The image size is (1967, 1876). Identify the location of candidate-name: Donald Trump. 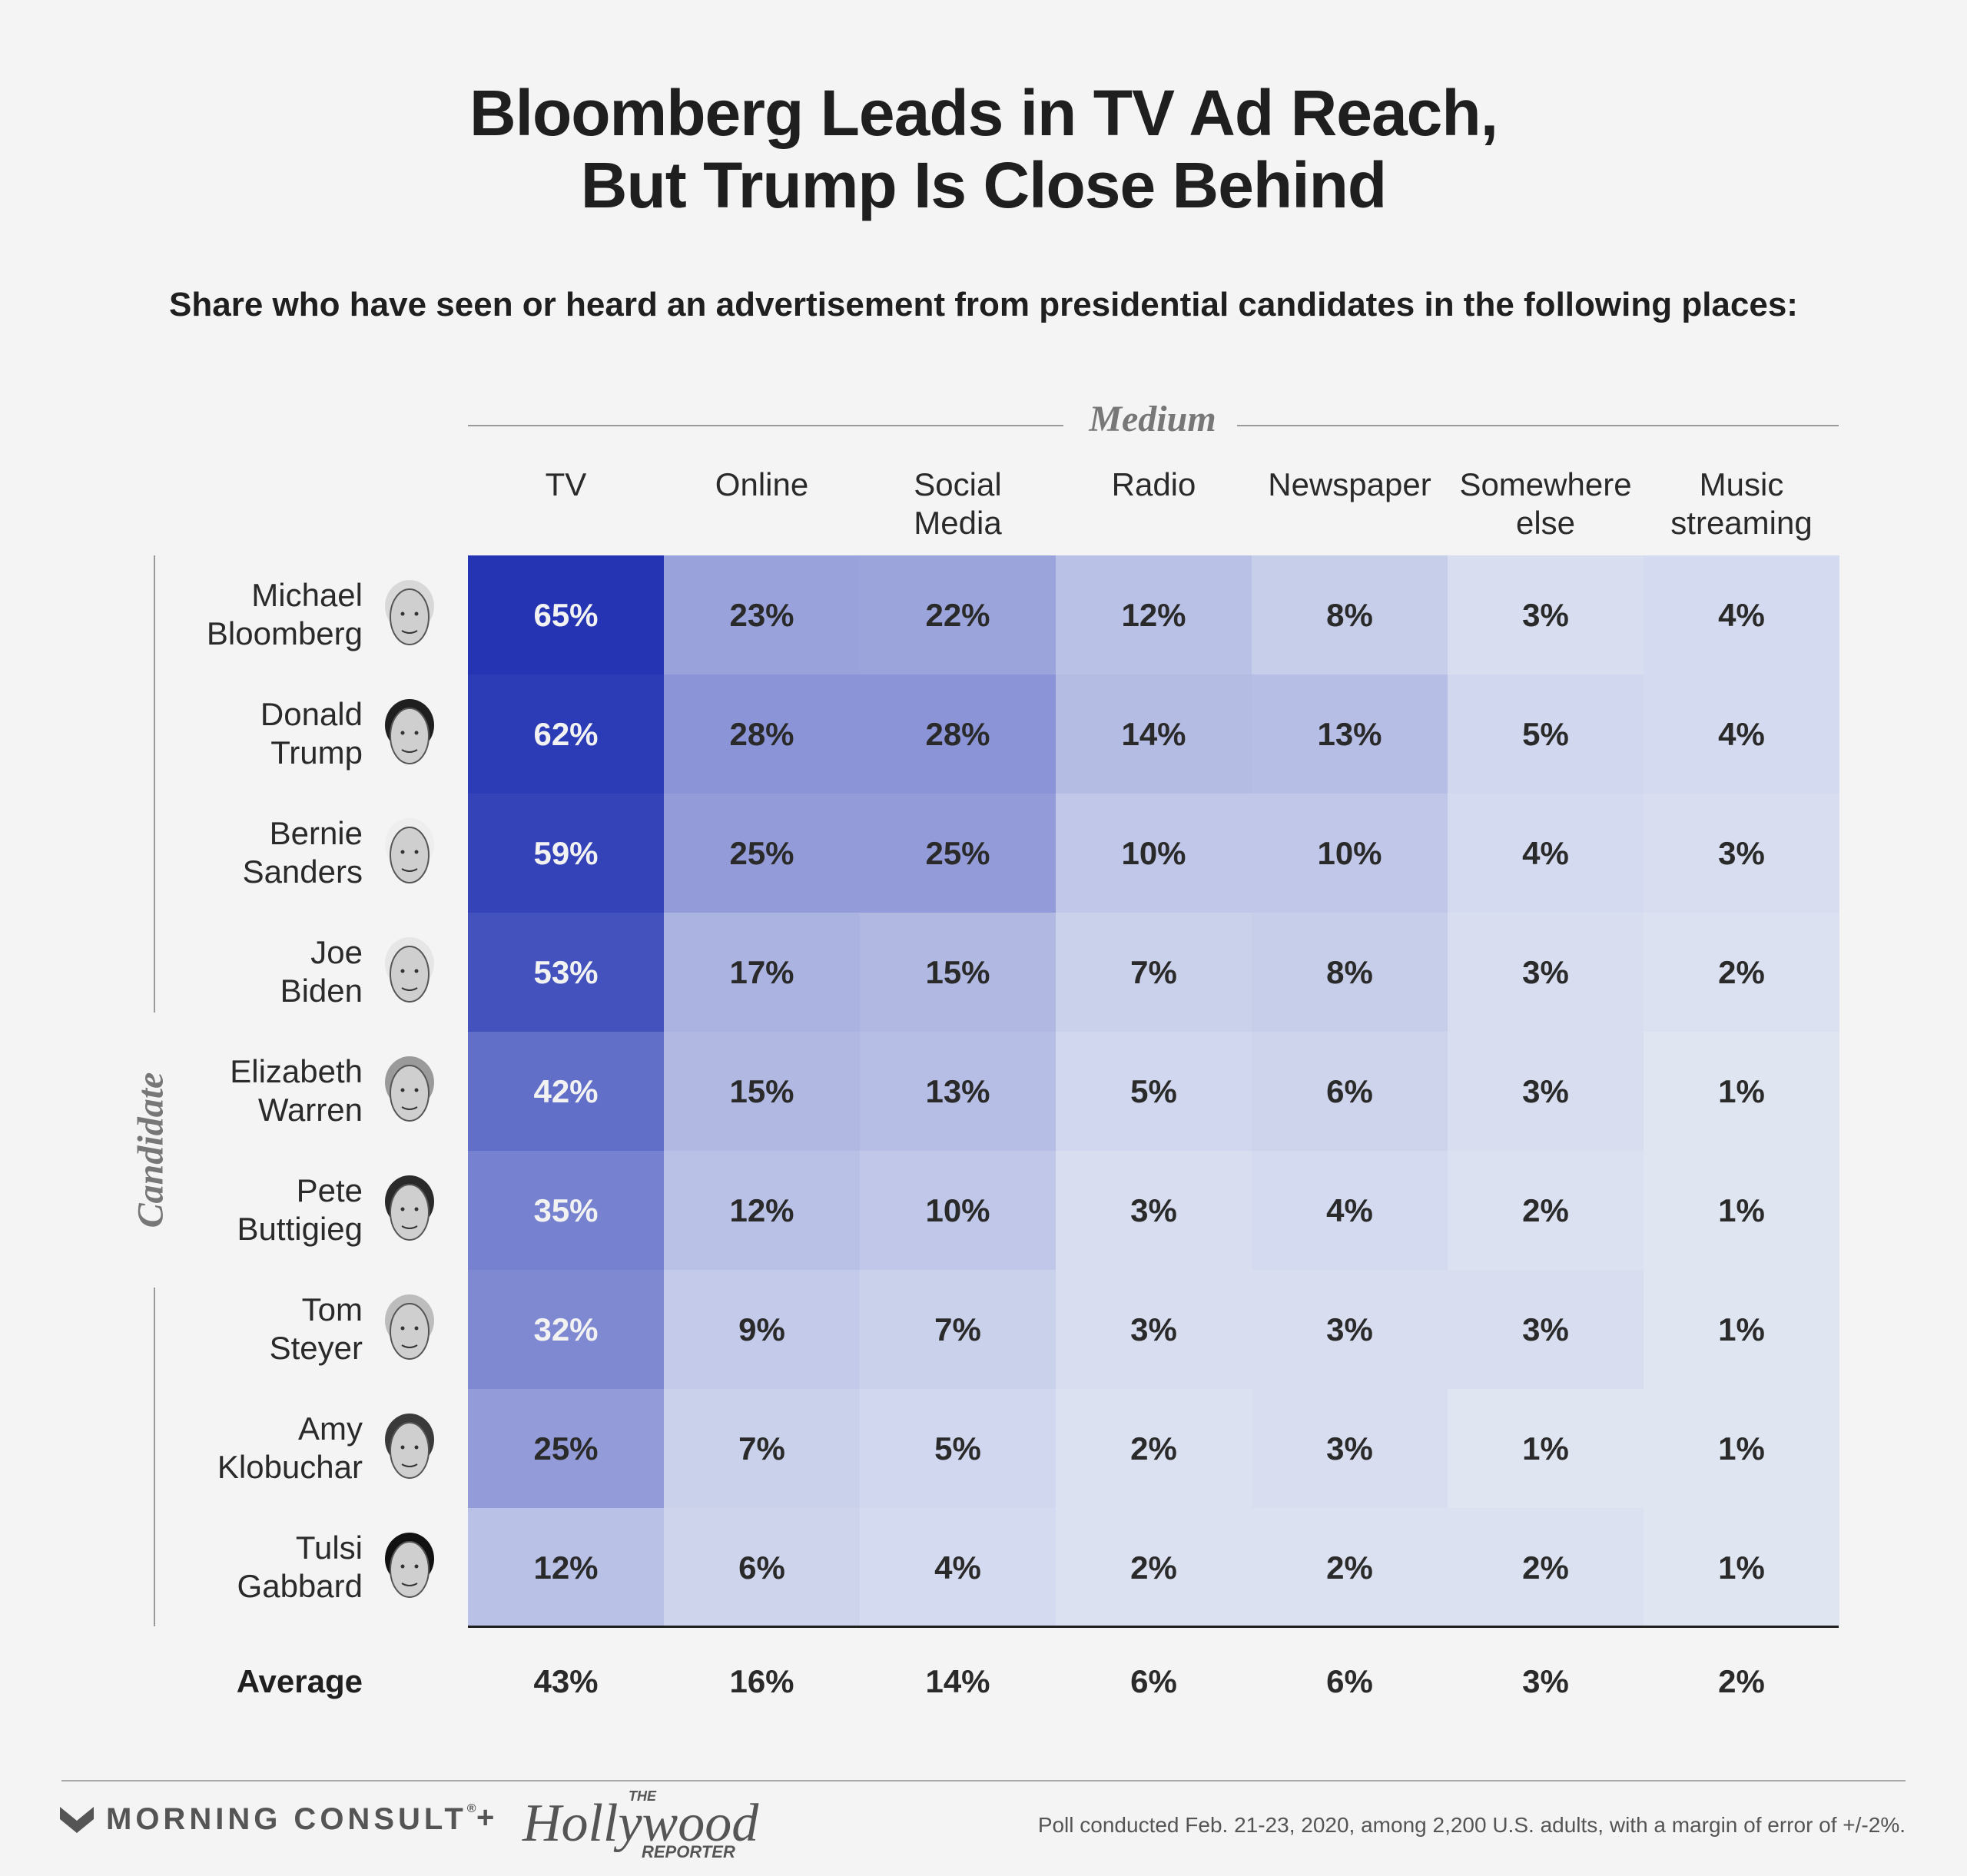
(258, 733).